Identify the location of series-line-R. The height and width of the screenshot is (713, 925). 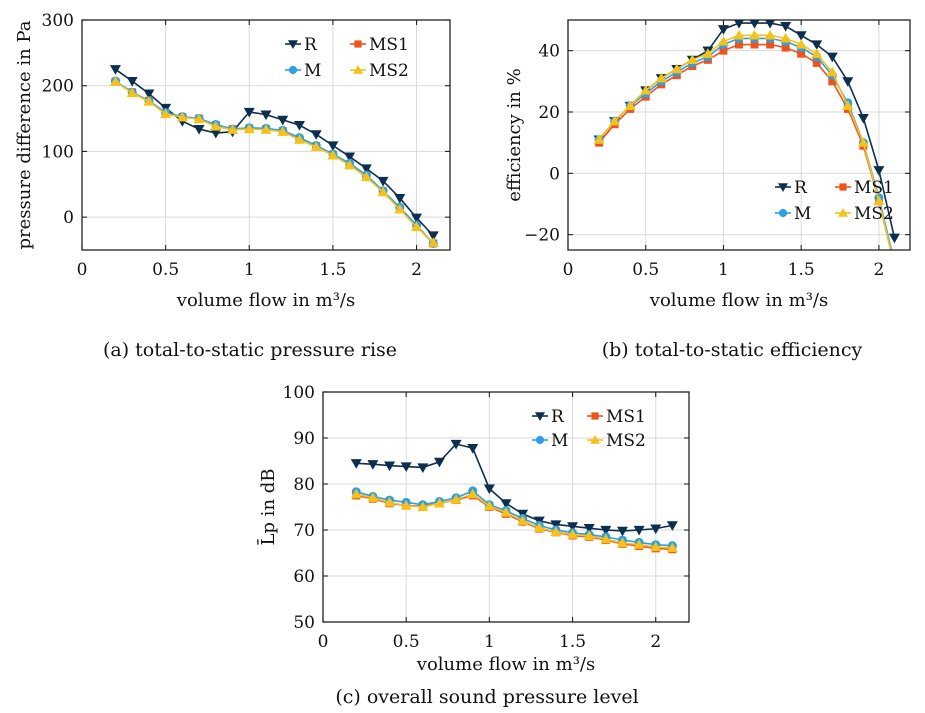
(274, 152).